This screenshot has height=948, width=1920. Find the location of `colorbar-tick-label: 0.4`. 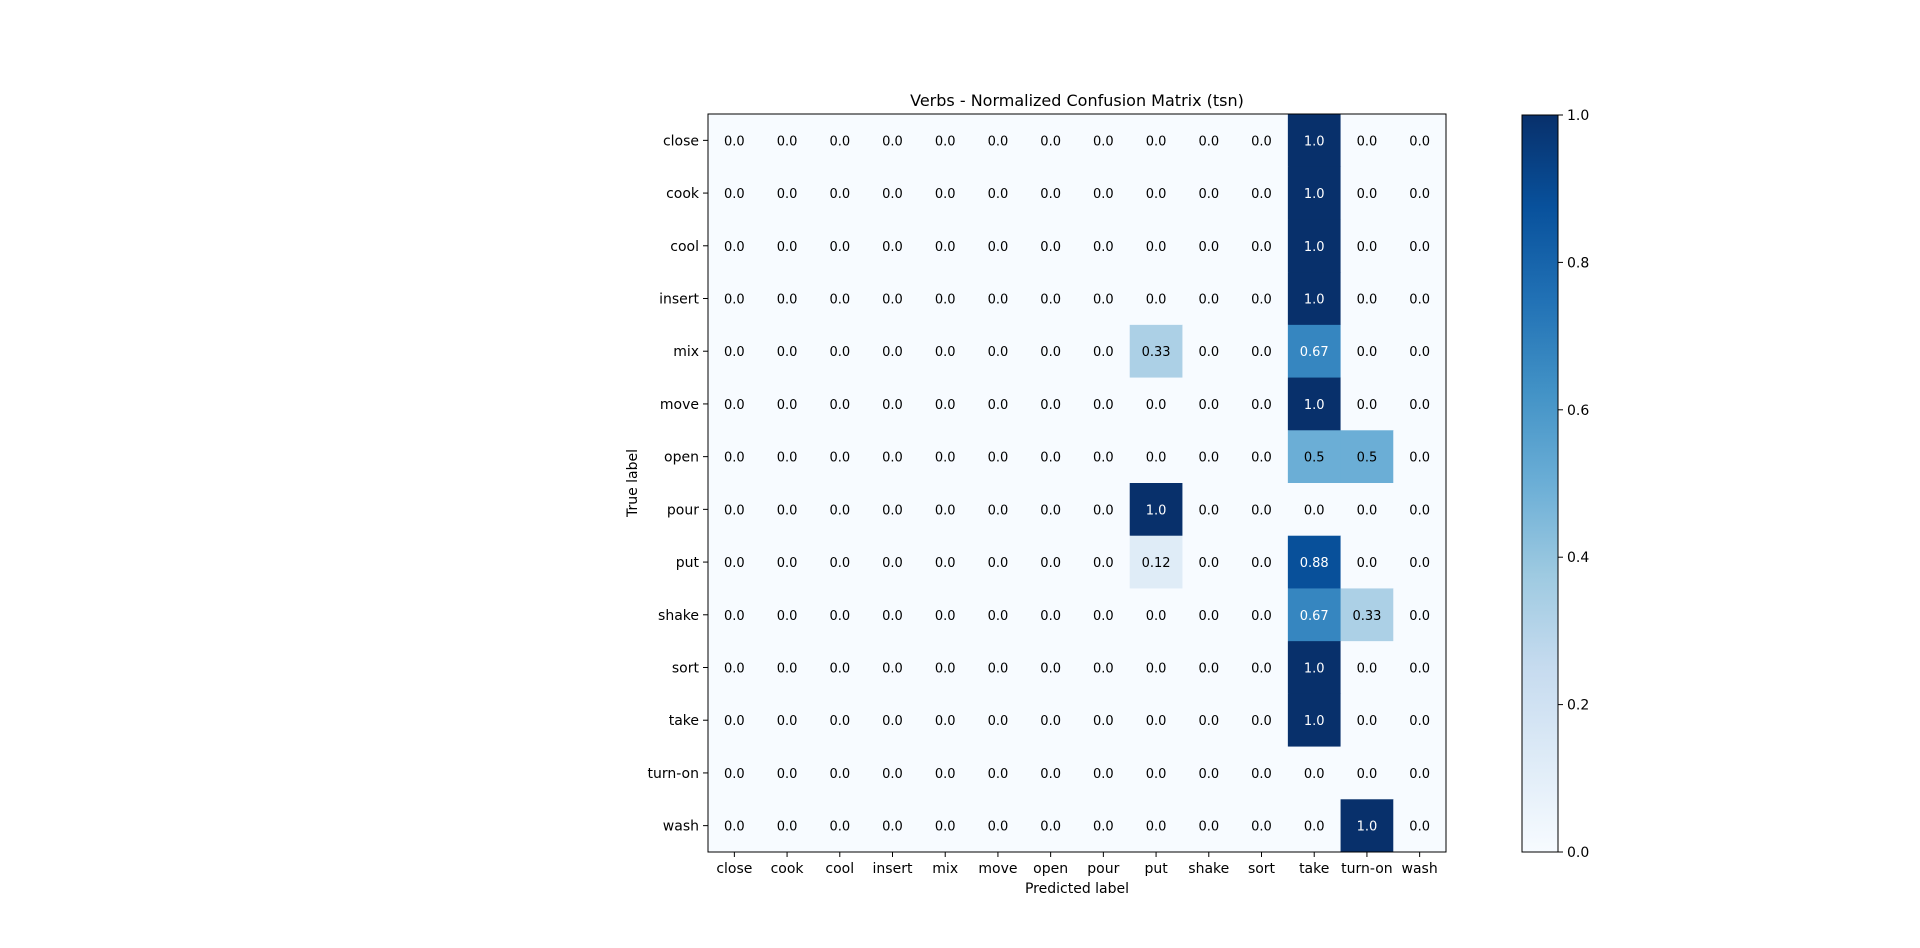

colorbar-tick-label: 0.4 is located at coordinates (1578, 558).